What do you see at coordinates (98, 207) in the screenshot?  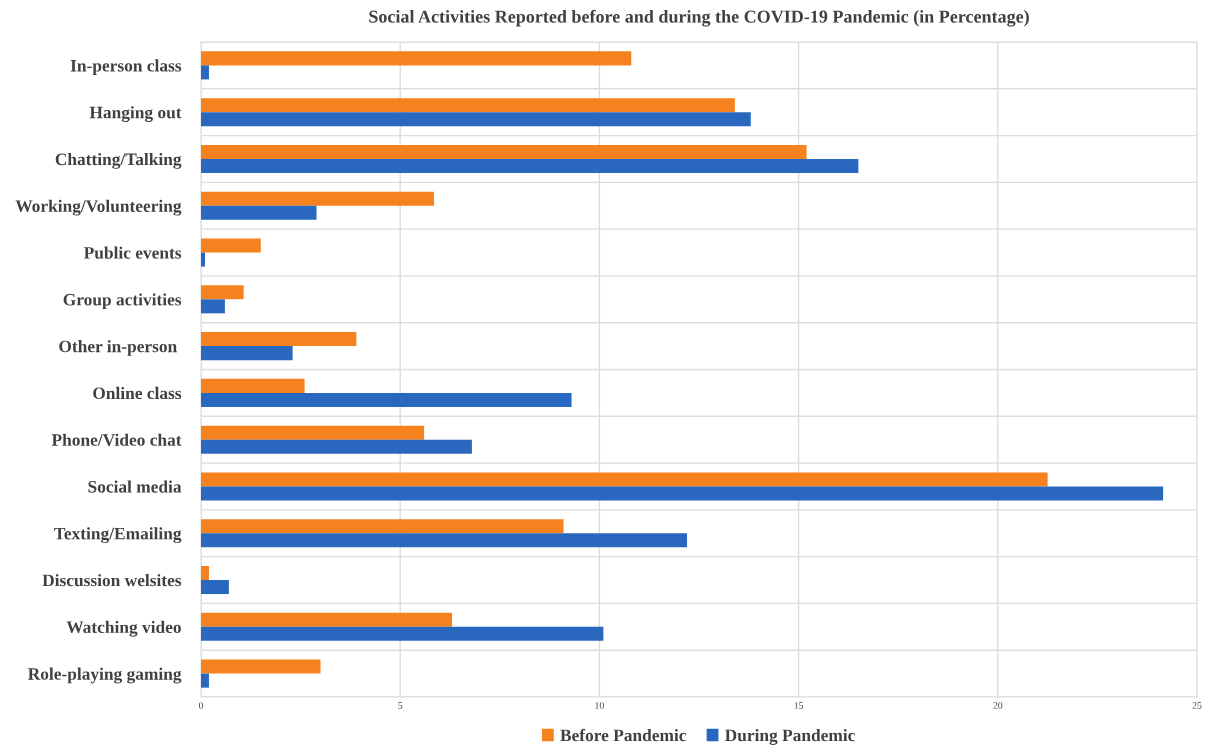 I see `y-tick-label: Working/Volunteering` at bounding box center [98, 207].